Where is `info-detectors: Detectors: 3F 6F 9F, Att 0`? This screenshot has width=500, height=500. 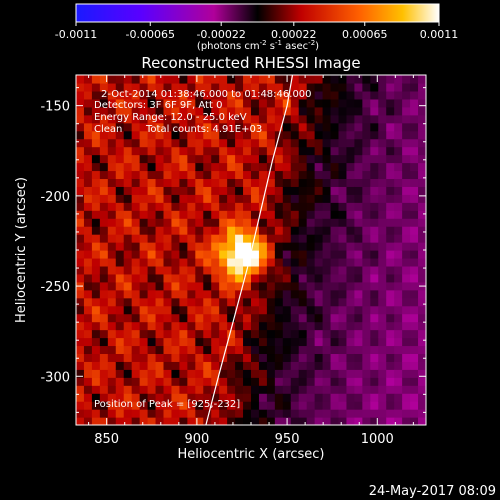
info-detectors: Detectors: 3F 6F 9F, Att 0 is located at coordinates (158, 105).